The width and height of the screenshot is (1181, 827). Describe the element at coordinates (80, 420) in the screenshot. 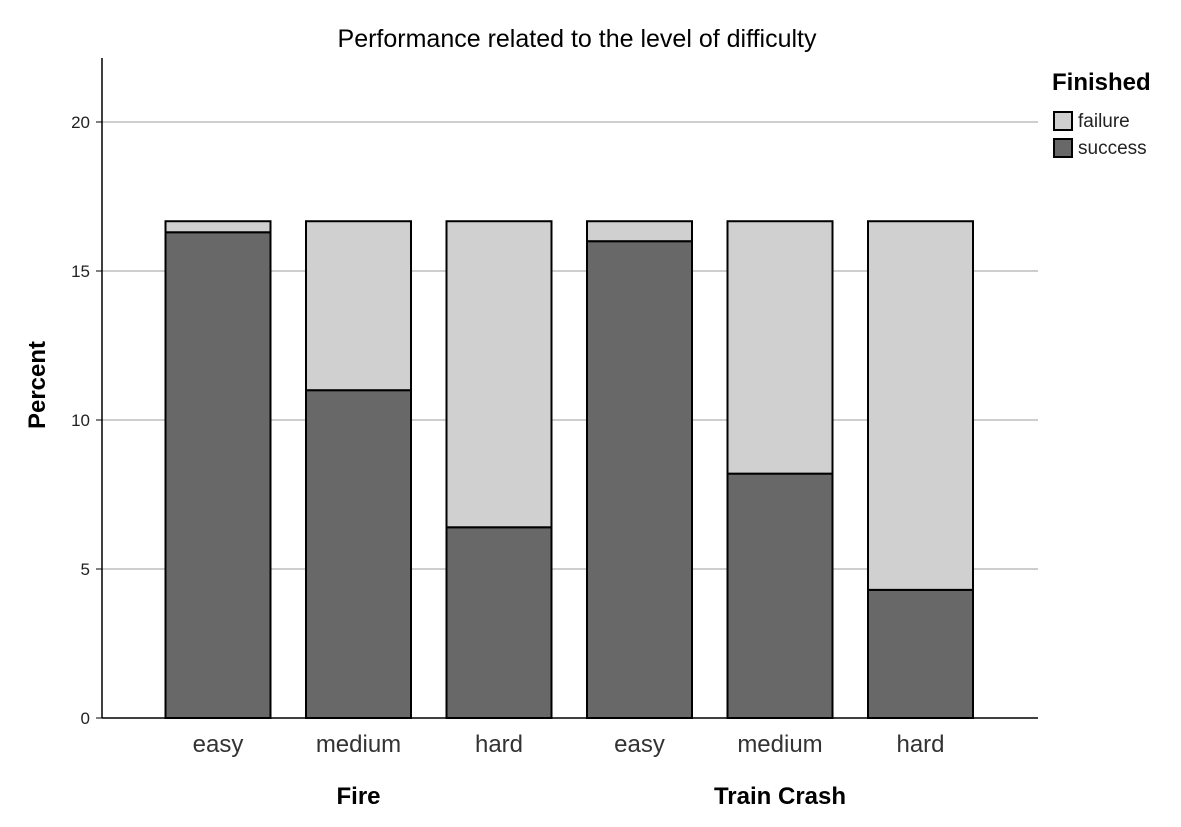

I see `y-tick-label: 10` at that location.